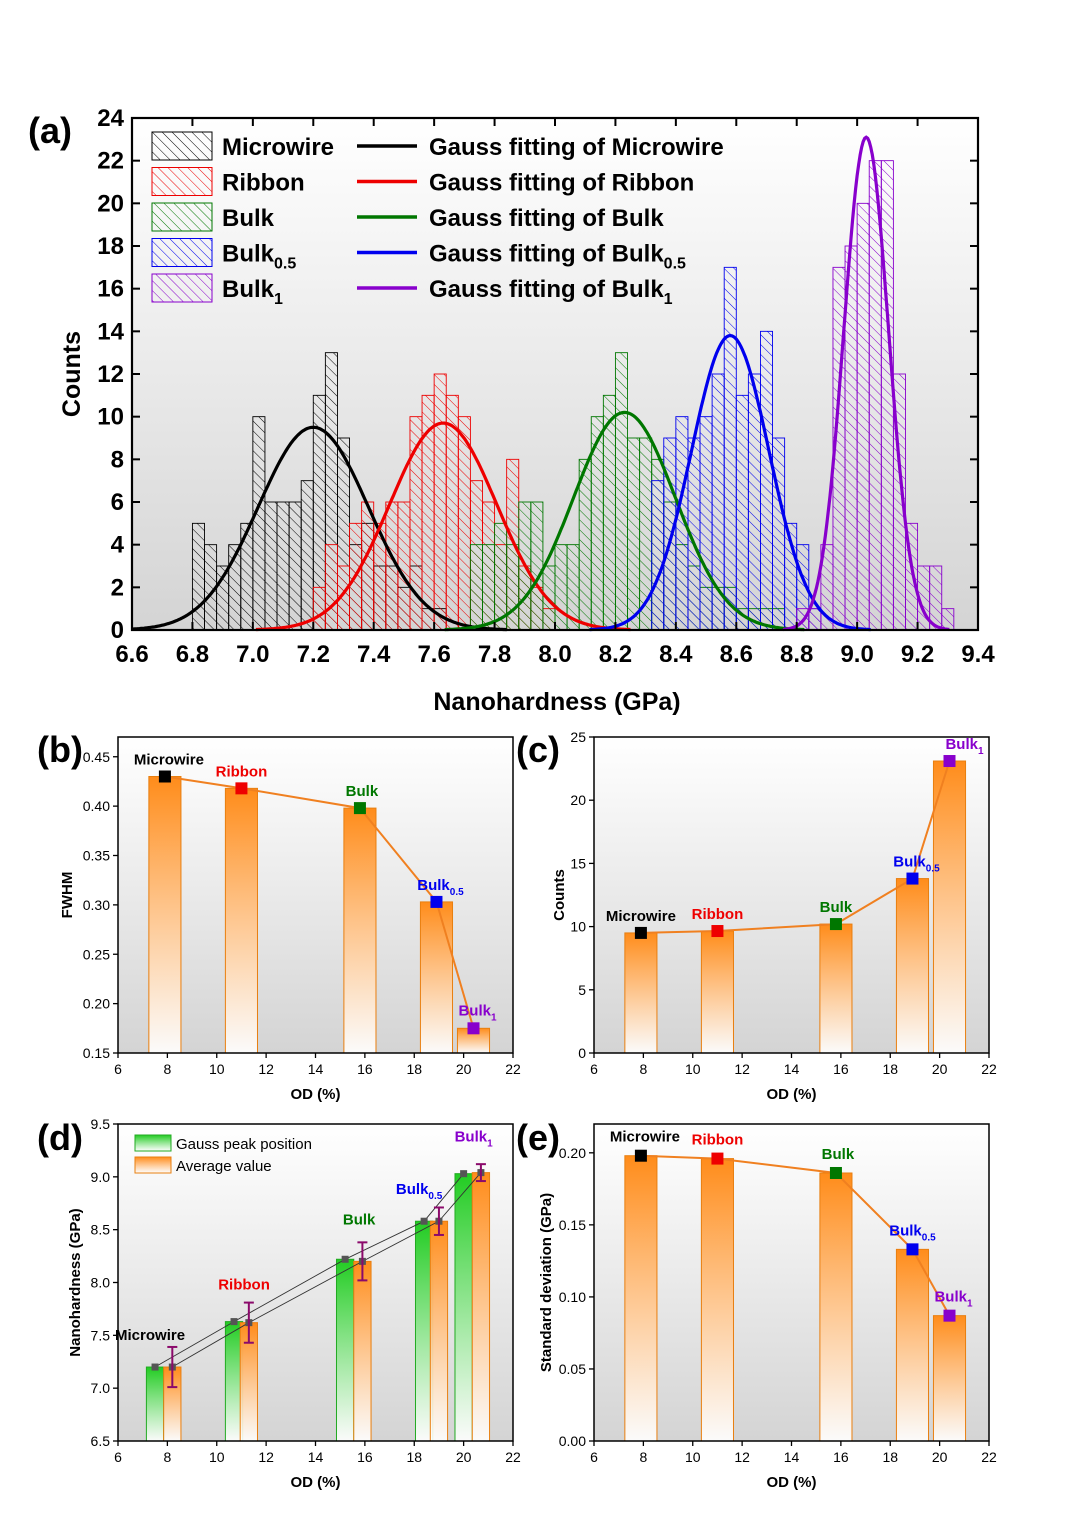 The height and width of the screenshot is (1518, 1074). Describe the element at coordinates (259, 257) in the screenshot. I see `legend-label: Bulk0.5` at that location.